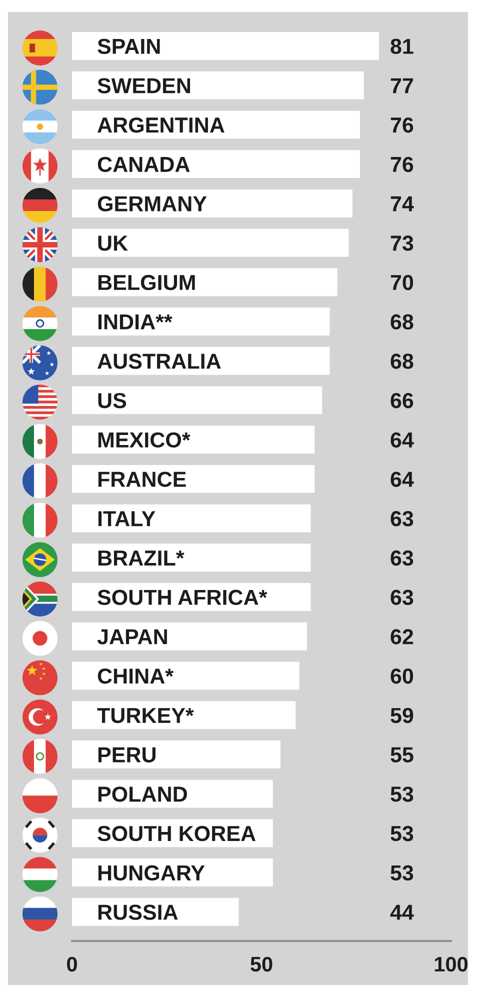 This screenshot has width=480, height=997. Describe the element at coordinates (144, 164) in the screenshot. I see `y-tick-label: CANADA` at that location.